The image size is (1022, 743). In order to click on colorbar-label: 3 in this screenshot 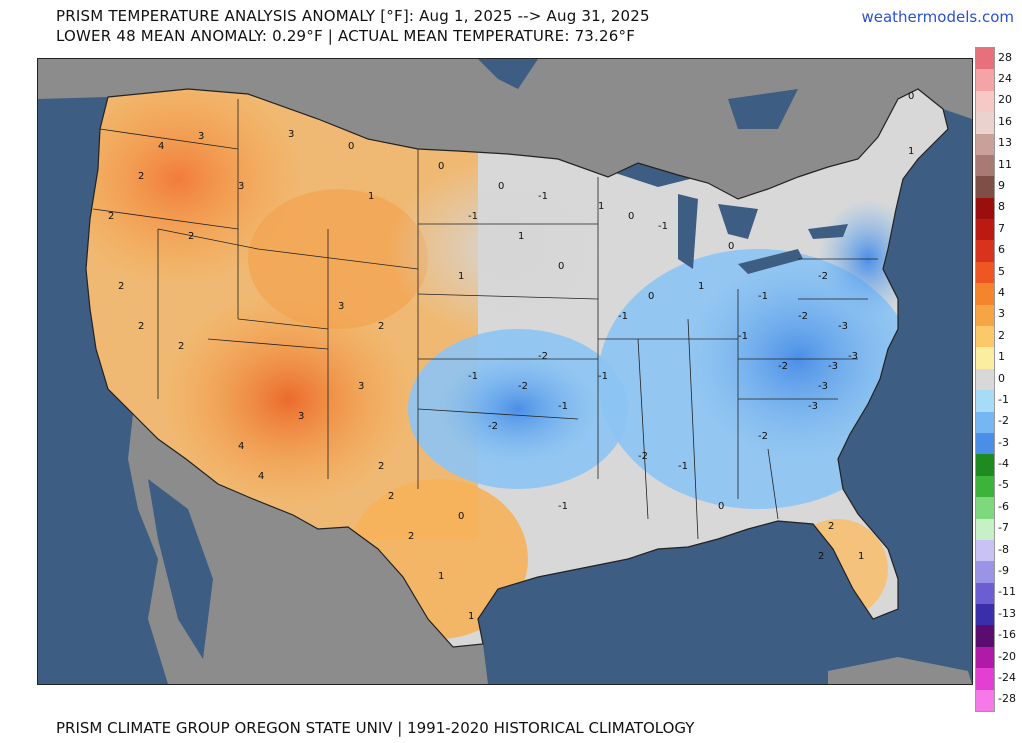, I will do `click(1001, 314)`.